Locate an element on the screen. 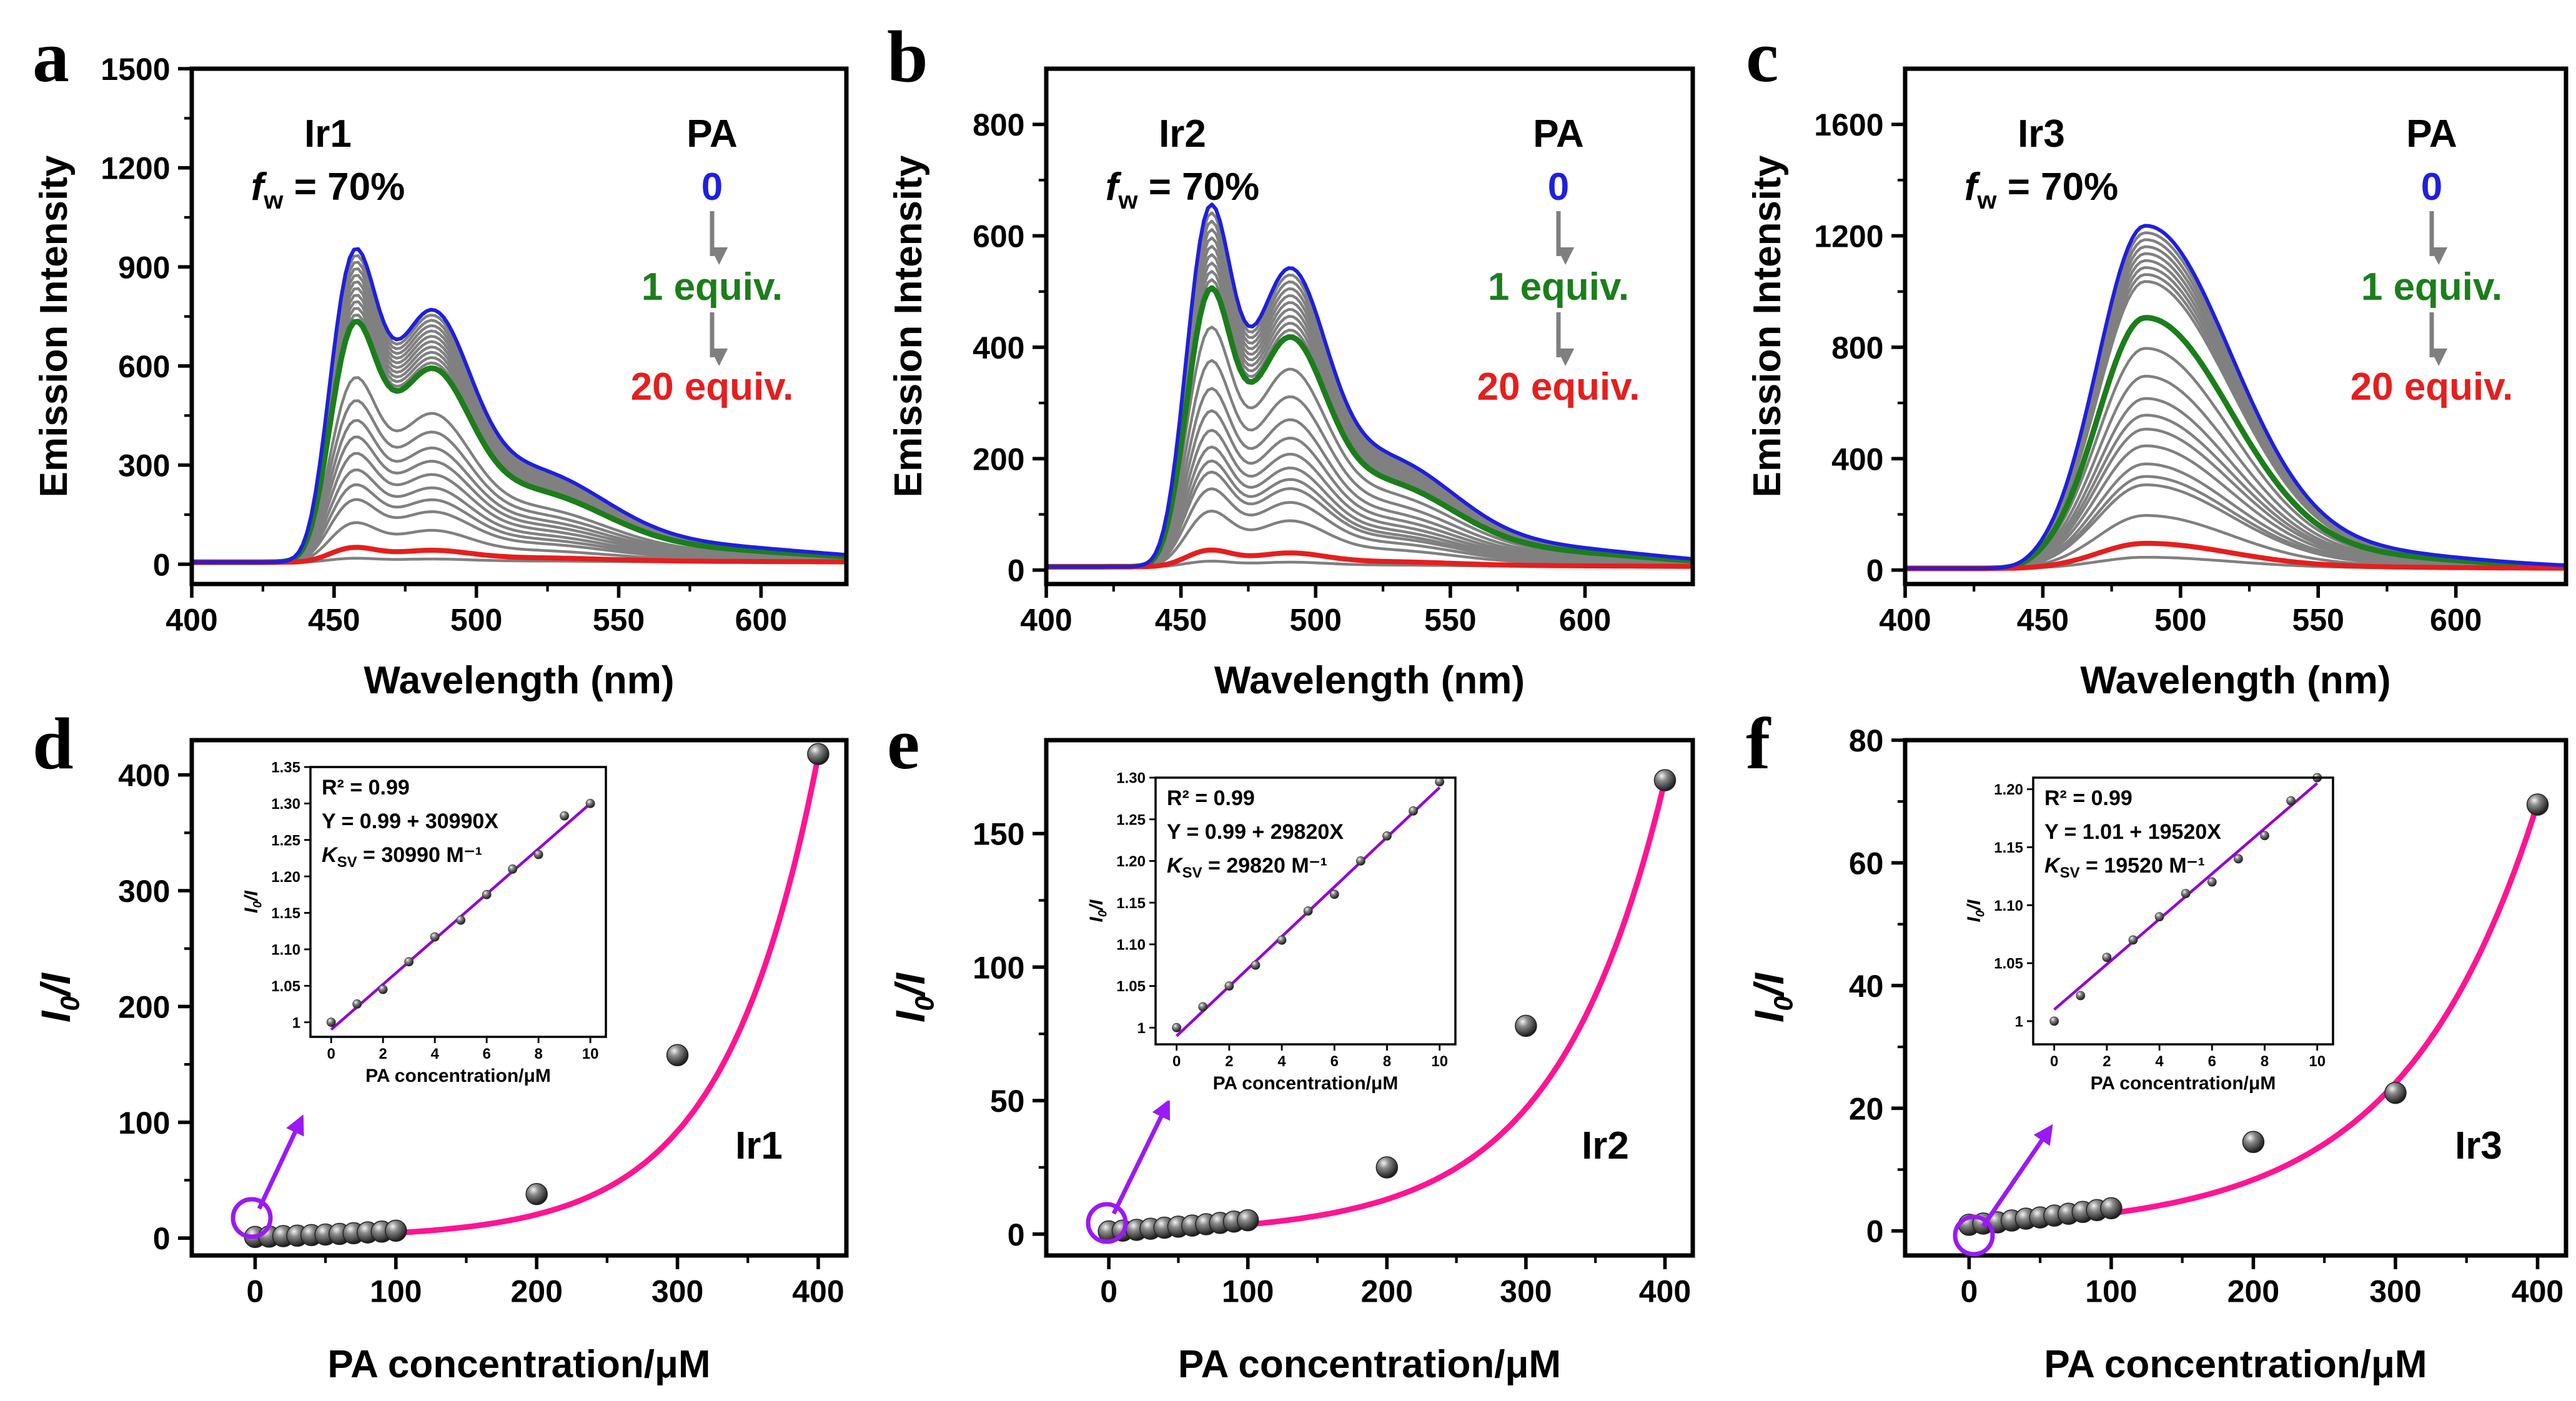  panel-c-spectrum-20-equiv is located at coordinates (2236, 555).